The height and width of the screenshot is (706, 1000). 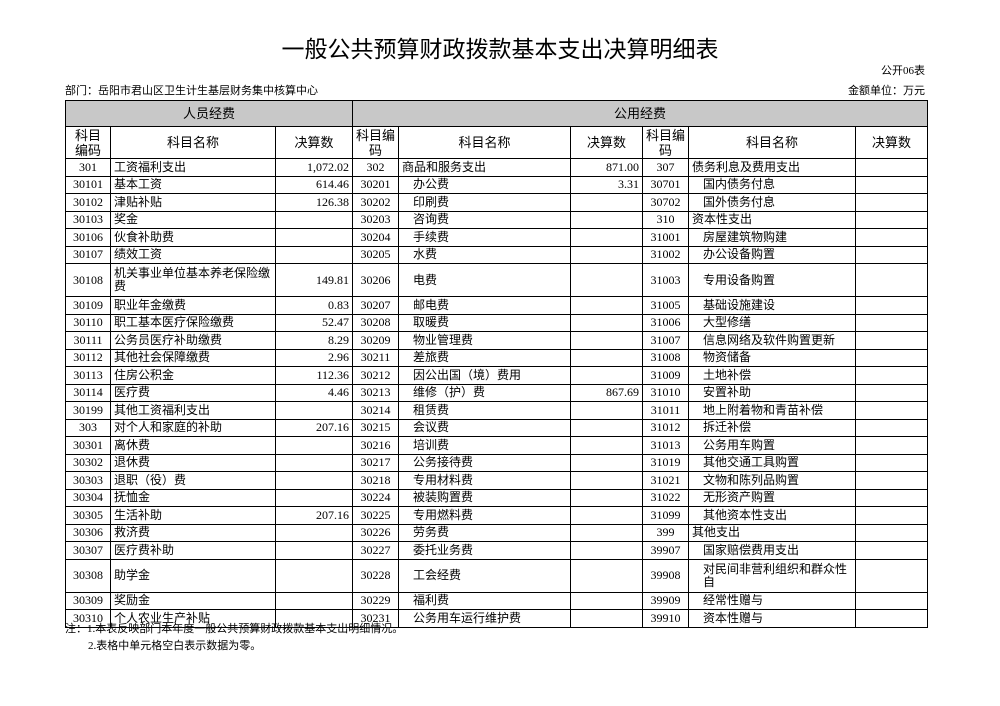 I want to click on name: 差旅费, so click(x=484, y=357).